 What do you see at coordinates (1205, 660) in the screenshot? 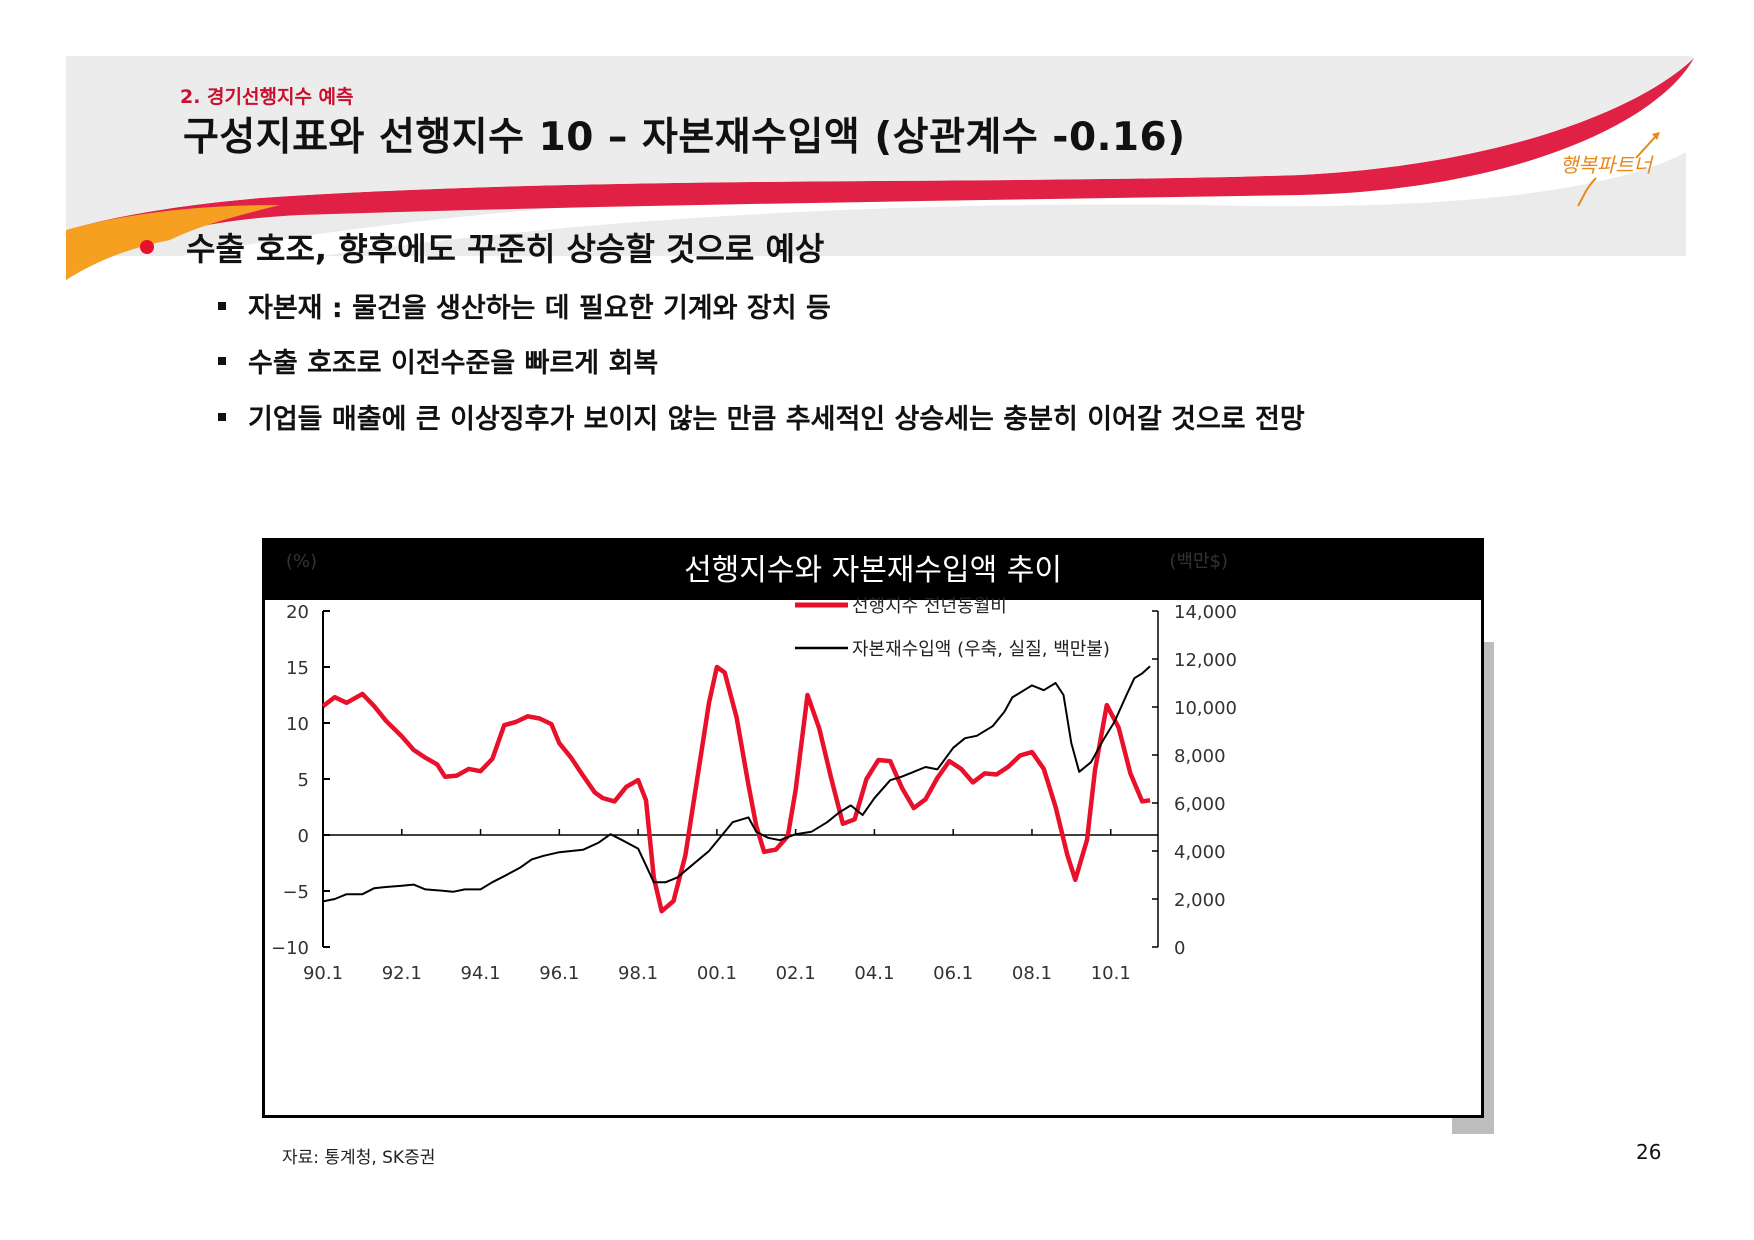
I see `right-tick-label: 12,000` at bounding box center [1205, 660].